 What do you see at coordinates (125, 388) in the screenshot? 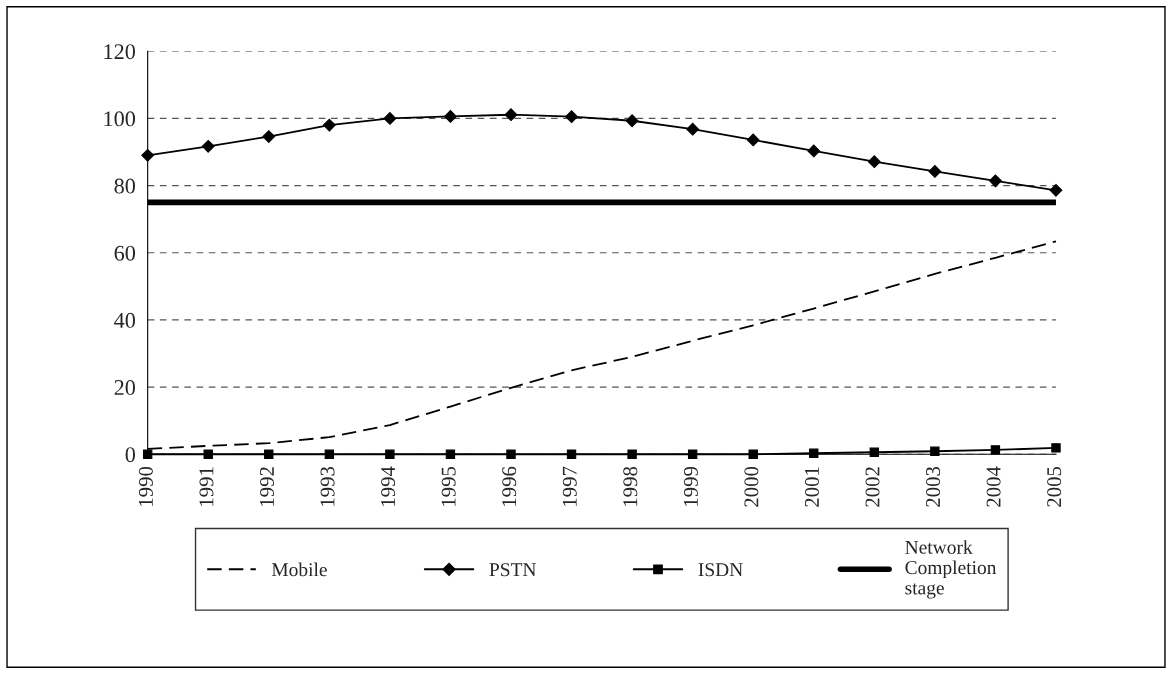
I see `y-tick-label: 20` at bounding box center [125, 388].